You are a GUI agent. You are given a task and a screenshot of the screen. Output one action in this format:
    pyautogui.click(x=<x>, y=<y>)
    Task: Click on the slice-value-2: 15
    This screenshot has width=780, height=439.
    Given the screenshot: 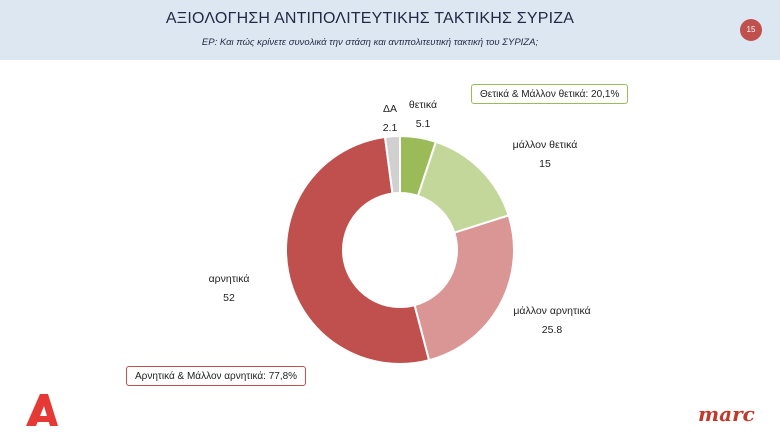 What is the action you would take?
    pyautogui.click(x=545, y=164)
    